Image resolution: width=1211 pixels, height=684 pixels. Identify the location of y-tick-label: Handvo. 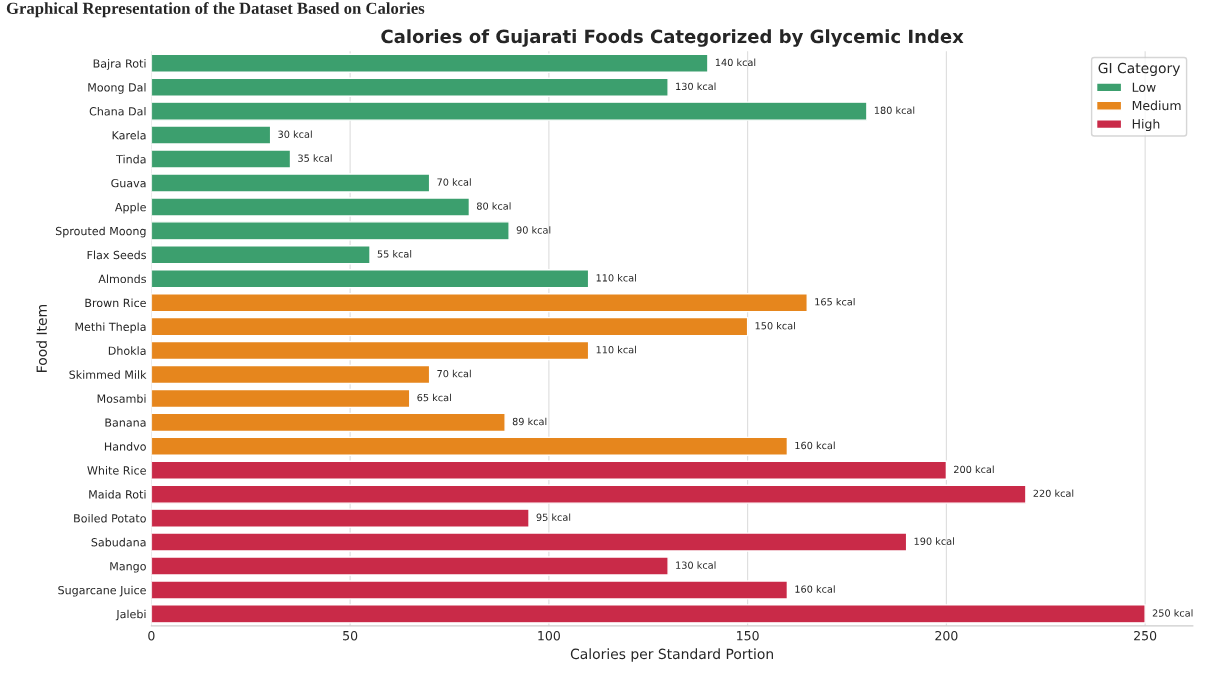
(125, 446).